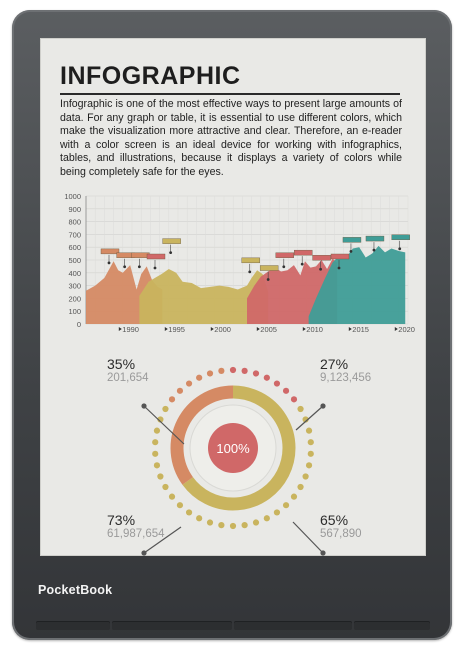  What do you see at coordinates (74, 286) in the screenshot?
I see `y-tick-label: 300` at bounding box center [74, 286].